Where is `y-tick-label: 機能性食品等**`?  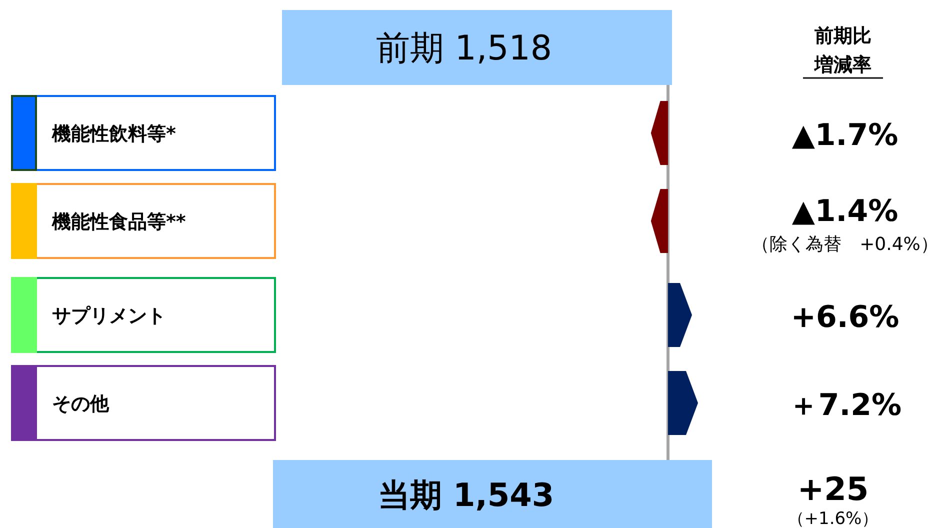
y-tick-label: 機能性食品等** is located at coordinates (118, 222).